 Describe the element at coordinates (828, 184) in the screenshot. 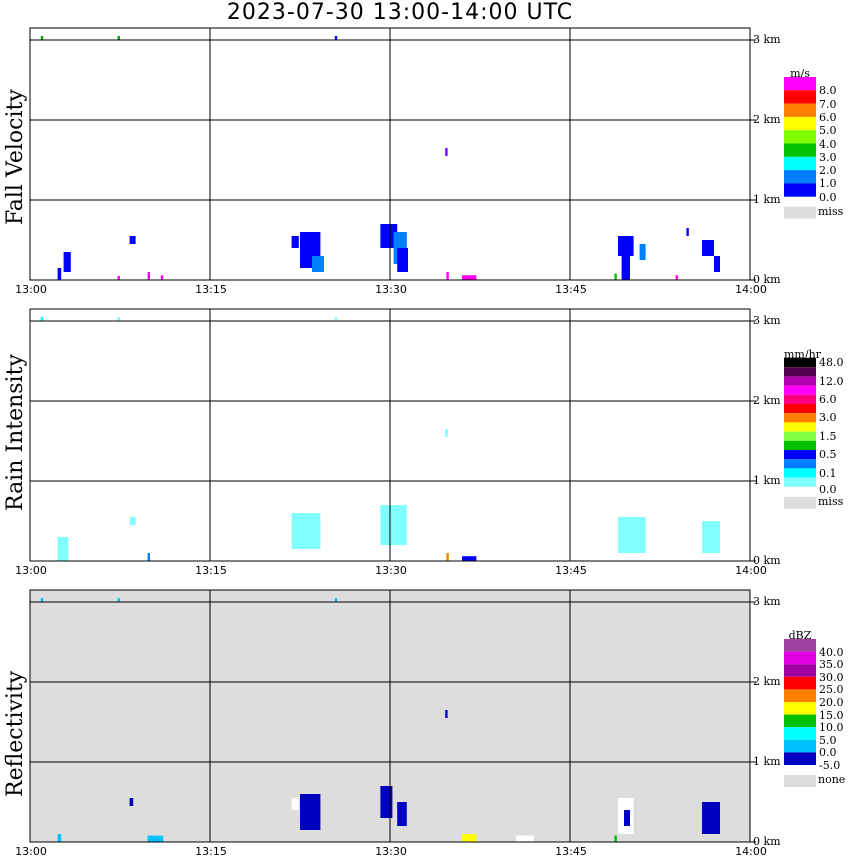

I see `legend-label: 1.0` at that location.